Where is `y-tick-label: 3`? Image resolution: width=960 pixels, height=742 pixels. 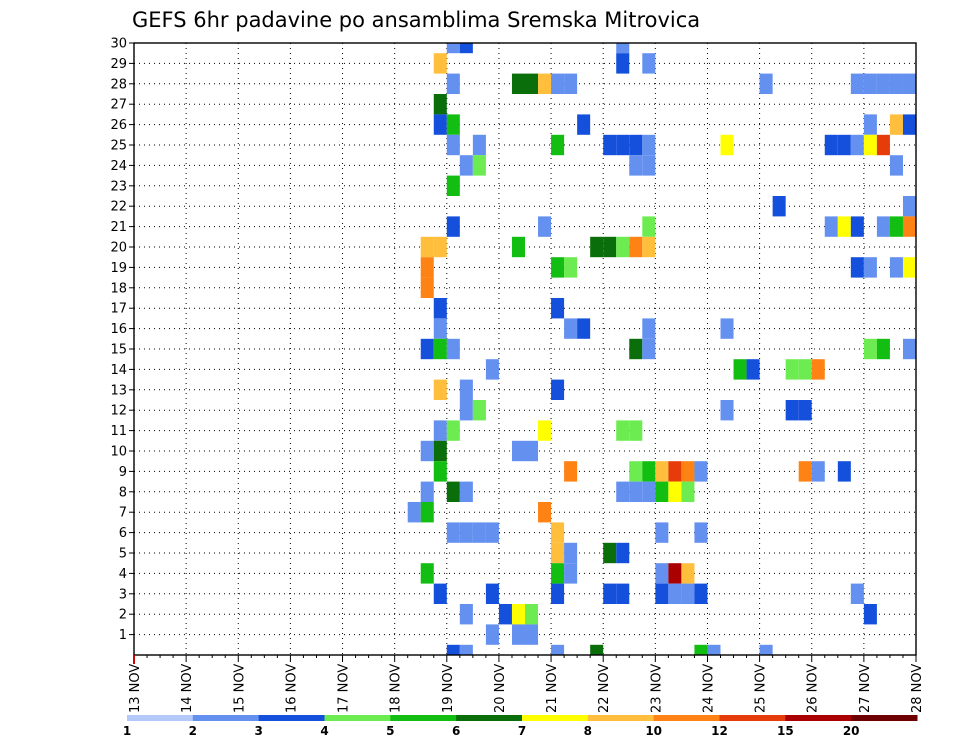
y-tick-label: 3 is located at coordinates (123, 594).